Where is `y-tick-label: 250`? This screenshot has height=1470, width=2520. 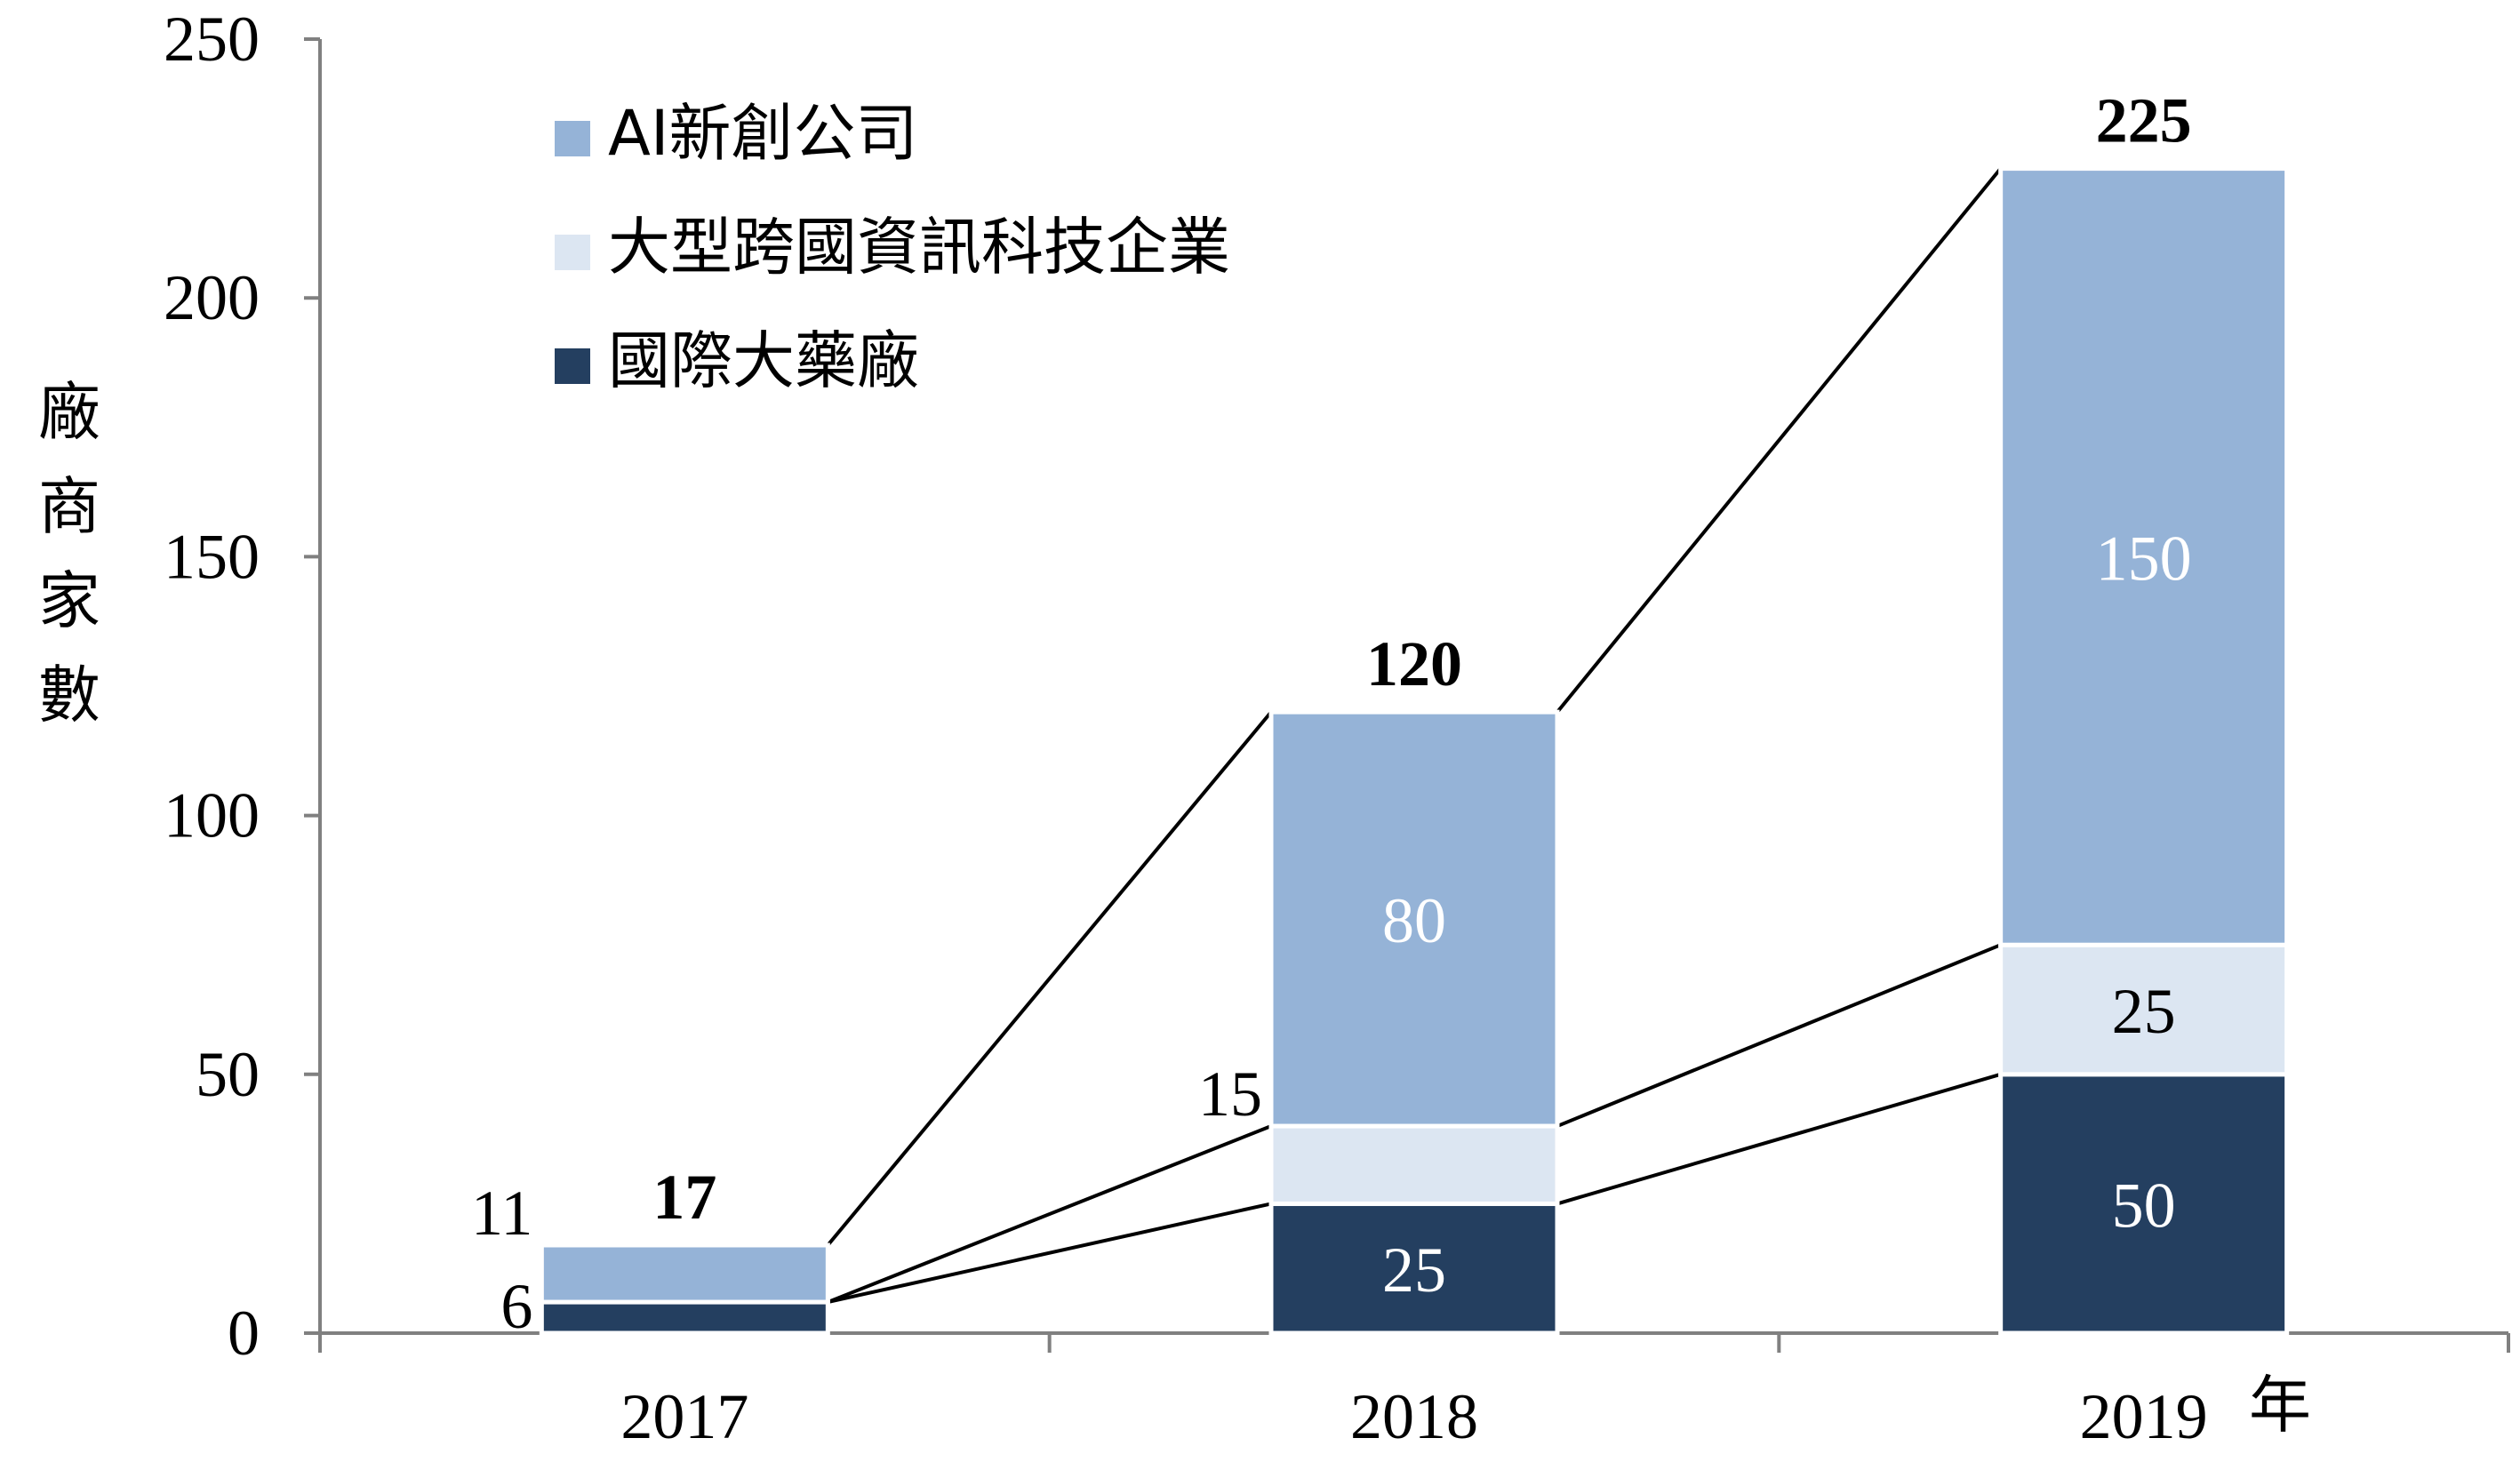
y-tick-label: 250 is located at coordinates (212, 40).